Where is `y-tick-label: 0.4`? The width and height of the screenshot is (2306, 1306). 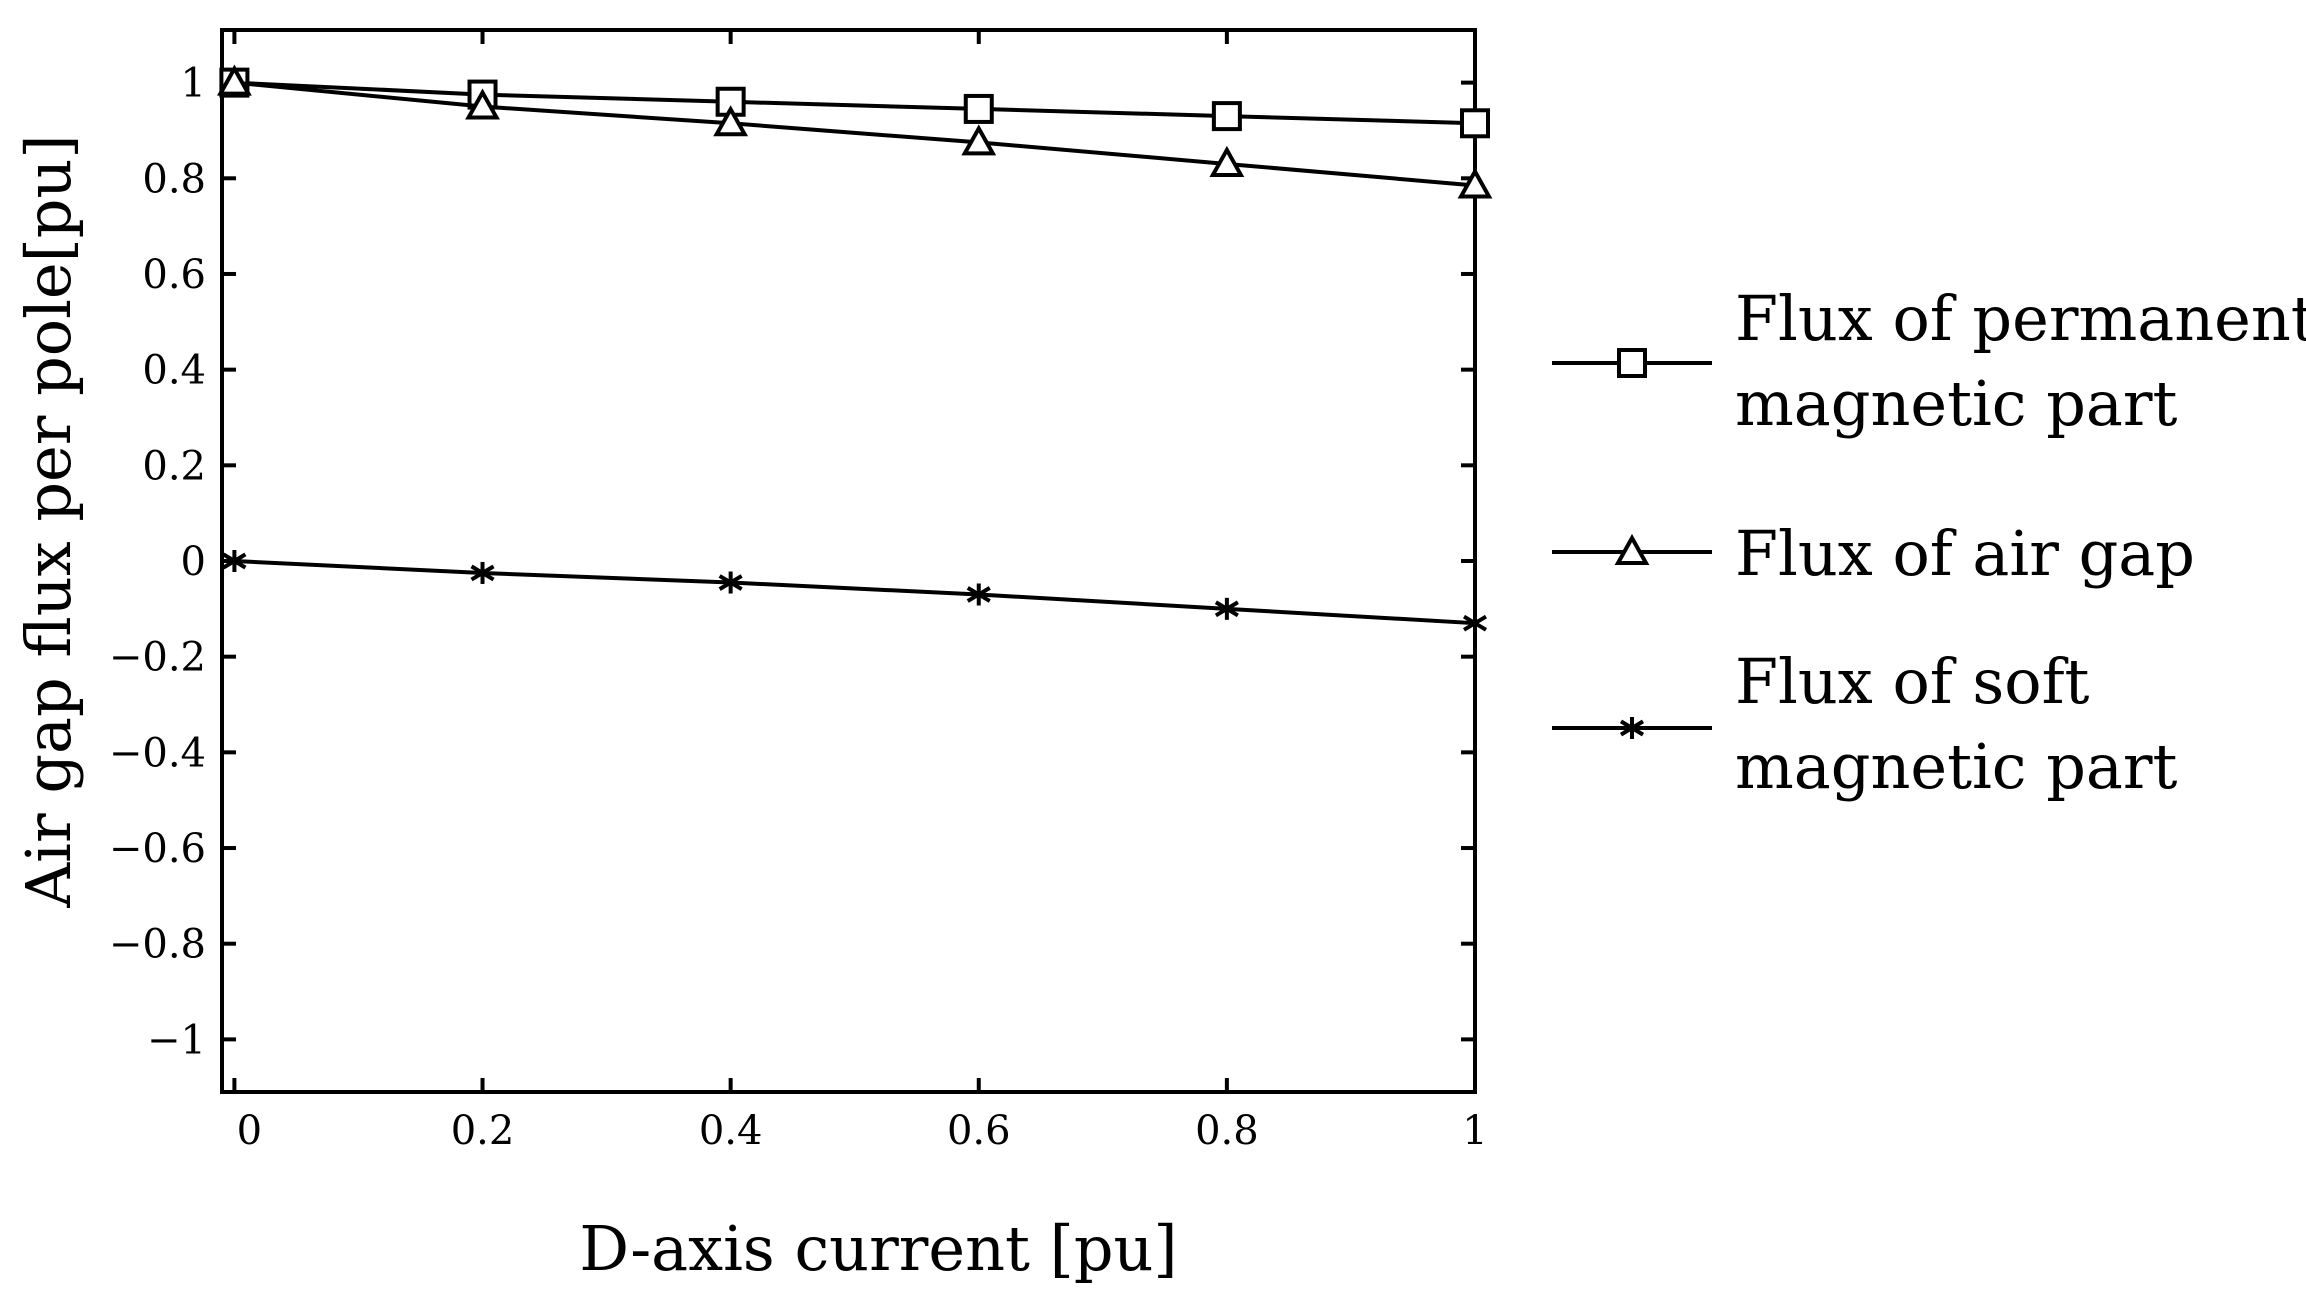 y-tick-label: 0.4 is located at coordinates (174, 371).